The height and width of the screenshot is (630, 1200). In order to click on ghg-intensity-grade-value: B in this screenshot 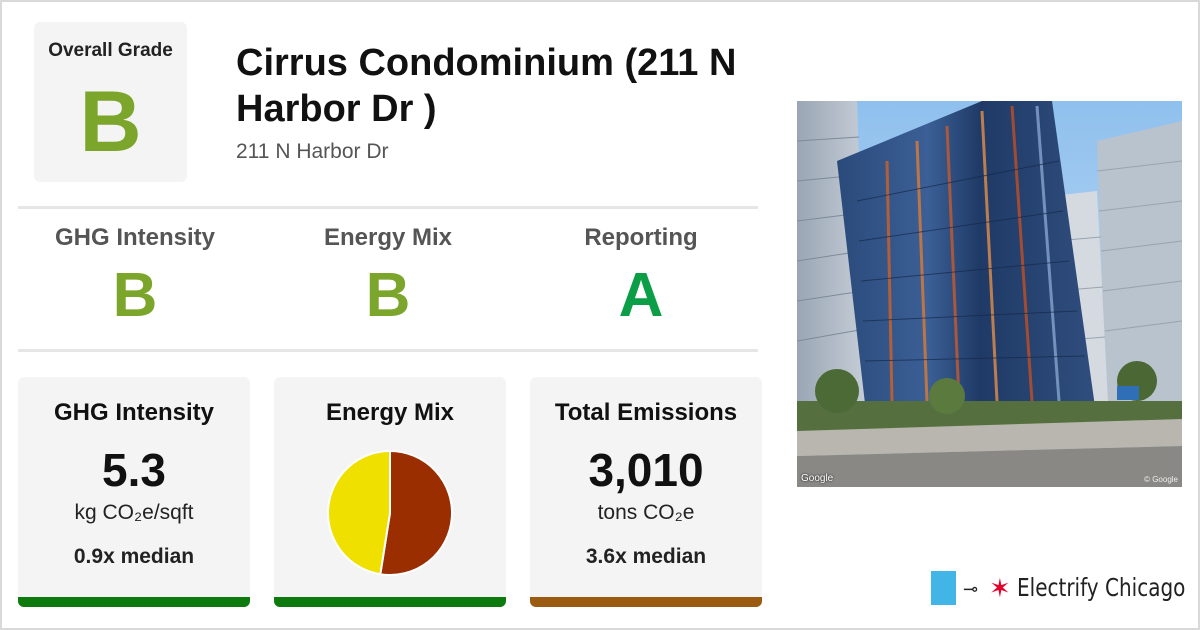, I will do `click(135, 295)`.